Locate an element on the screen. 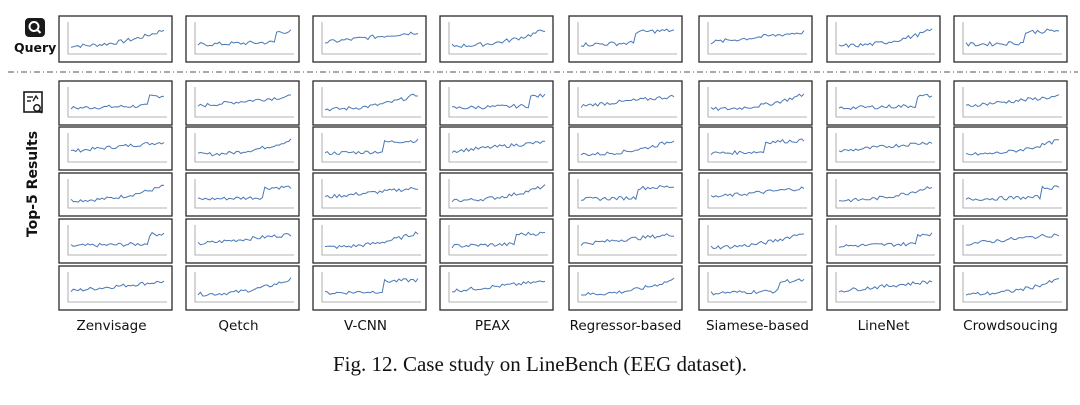  method-label-linenet: LineNet is located at coordinates (883, 326).